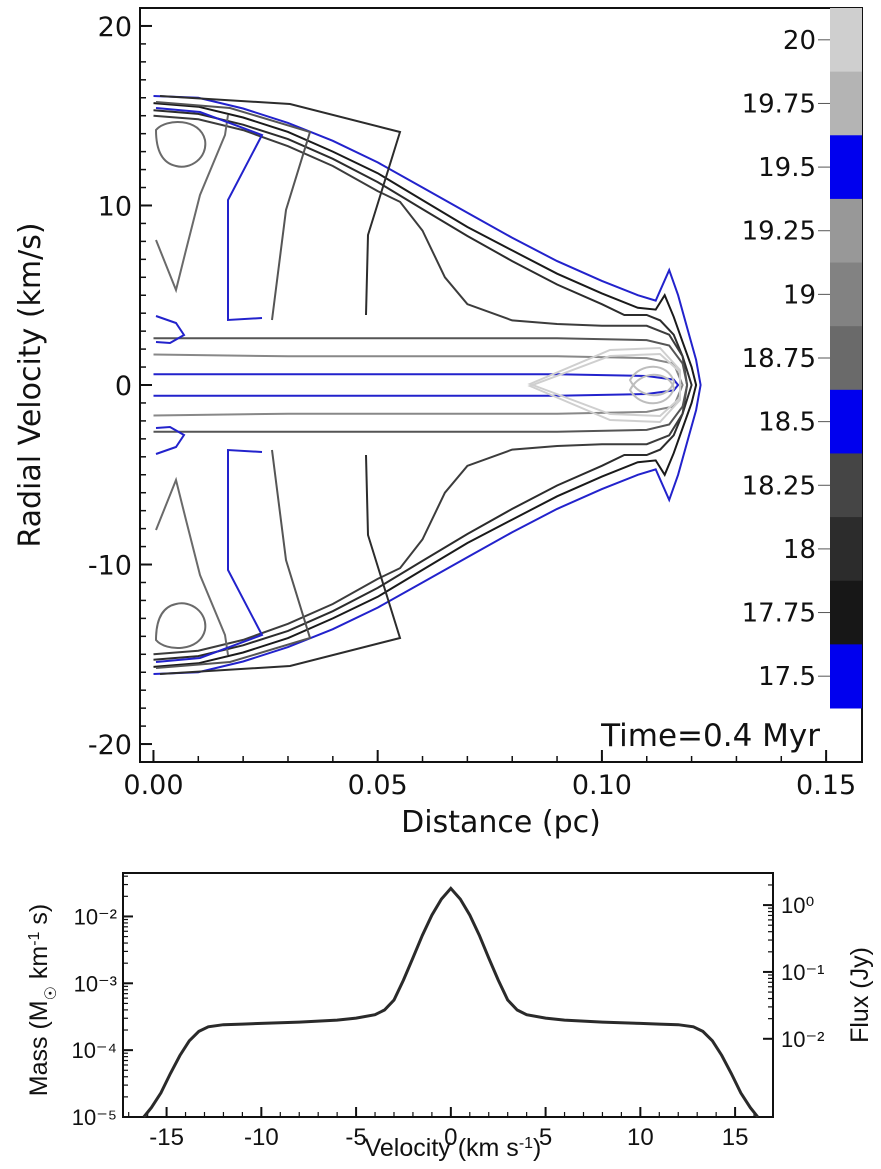 The width and height of the screenshot is (881, 1169). What do you see at coordinates (799, 550) in the screenshot?
I see `colorbar-label: 18` at bounding box center [799, 550].